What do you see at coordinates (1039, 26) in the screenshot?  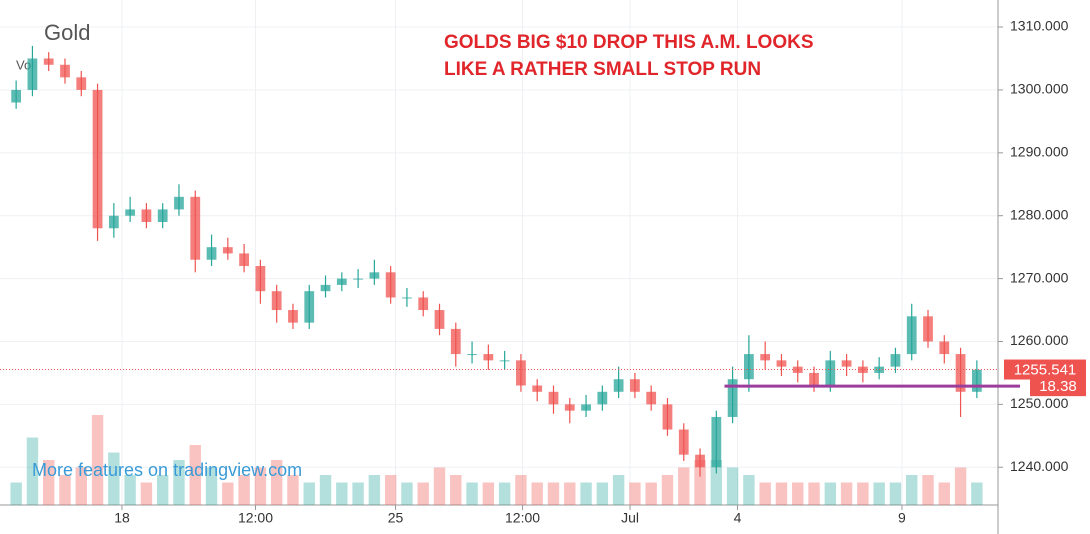 I see `y-tick-label: 1310.000` at bounding box center [1039, 26].